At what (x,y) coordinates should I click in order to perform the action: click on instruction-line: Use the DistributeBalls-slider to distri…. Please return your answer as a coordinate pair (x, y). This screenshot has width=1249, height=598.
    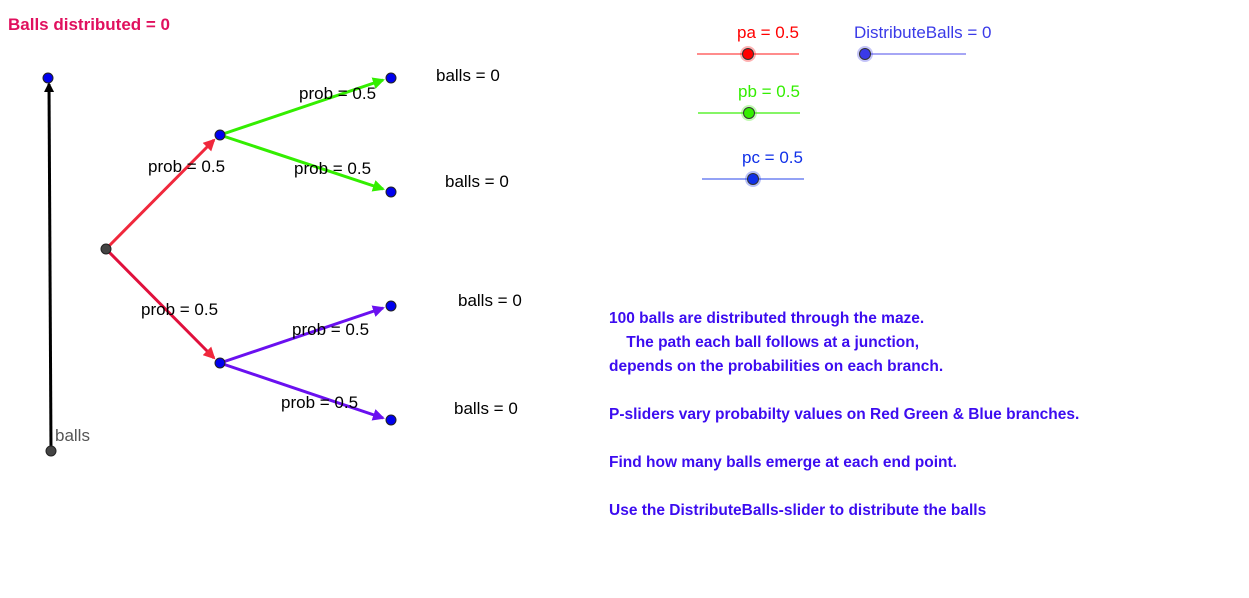
    Looking at the image, I should click on (798, 510).